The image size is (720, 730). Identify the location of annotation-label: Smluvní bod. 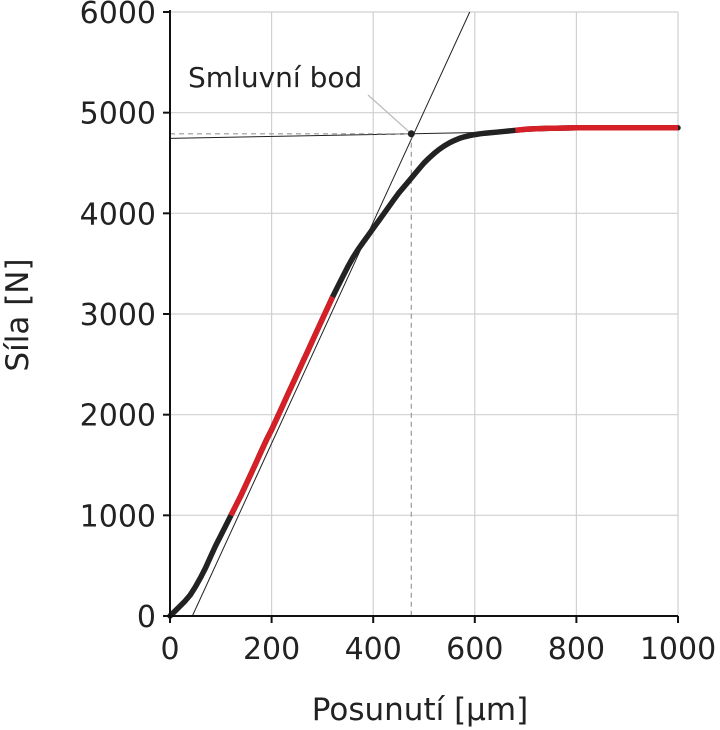
(275, 77).